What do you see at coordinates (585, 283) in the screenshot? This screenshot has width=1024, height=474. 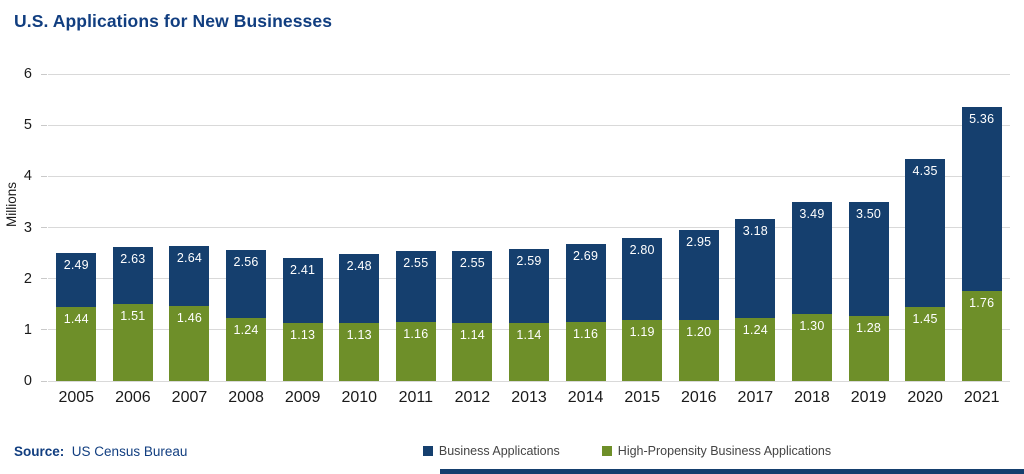 I see `bar-segment-business-2014: 2.69` at bounding box center [585, 283].